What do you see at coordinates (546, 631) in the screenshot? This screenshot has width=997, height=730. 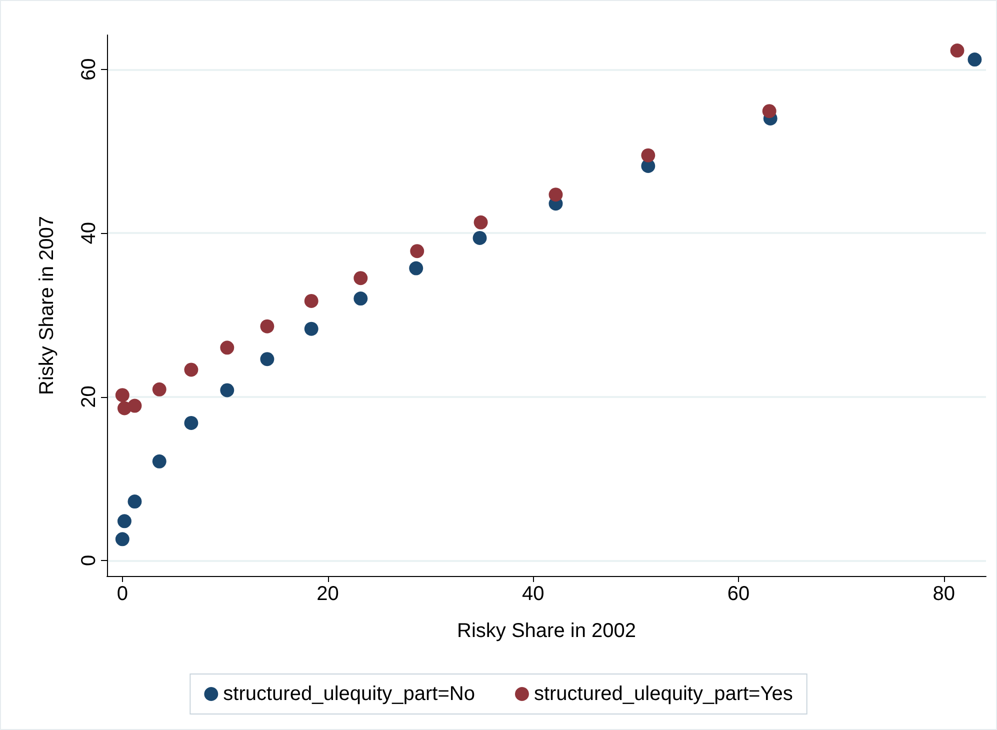 I see `x-axis-title: Risky Share in 2002` at bounding box center [546, 631].